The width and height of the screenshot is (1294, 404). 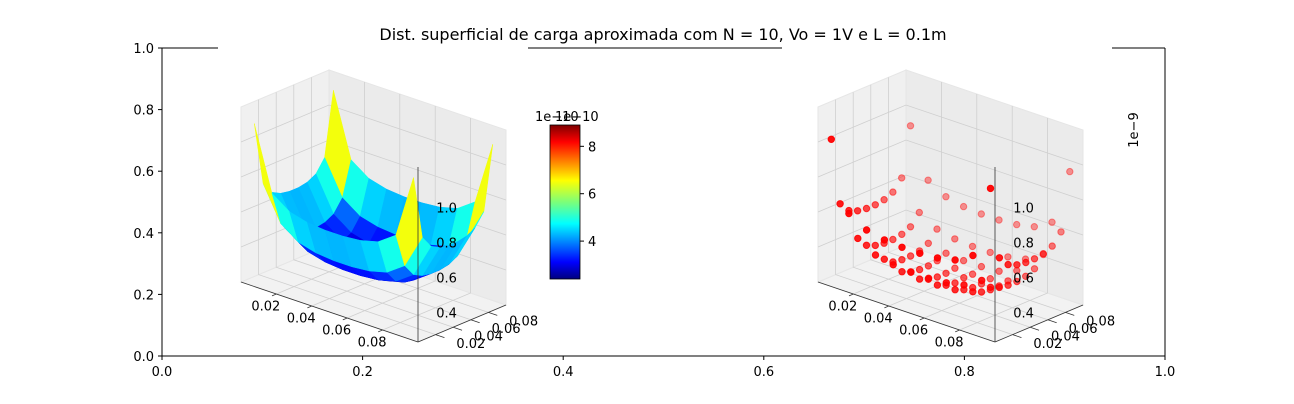 I want to click on left-x-gridline, so click(x=391, y=212).